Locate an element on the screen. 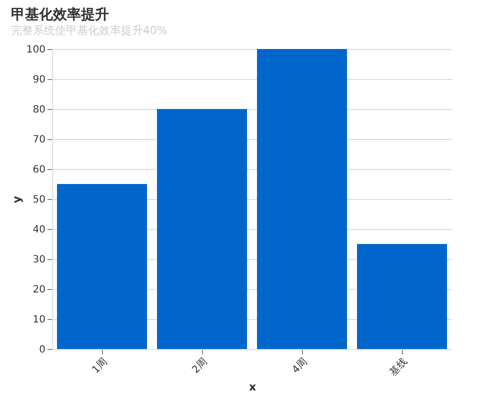 The width and height of the screenshot is (490, 404). y-tick-label: 90 is located at coordinates (39, 80).